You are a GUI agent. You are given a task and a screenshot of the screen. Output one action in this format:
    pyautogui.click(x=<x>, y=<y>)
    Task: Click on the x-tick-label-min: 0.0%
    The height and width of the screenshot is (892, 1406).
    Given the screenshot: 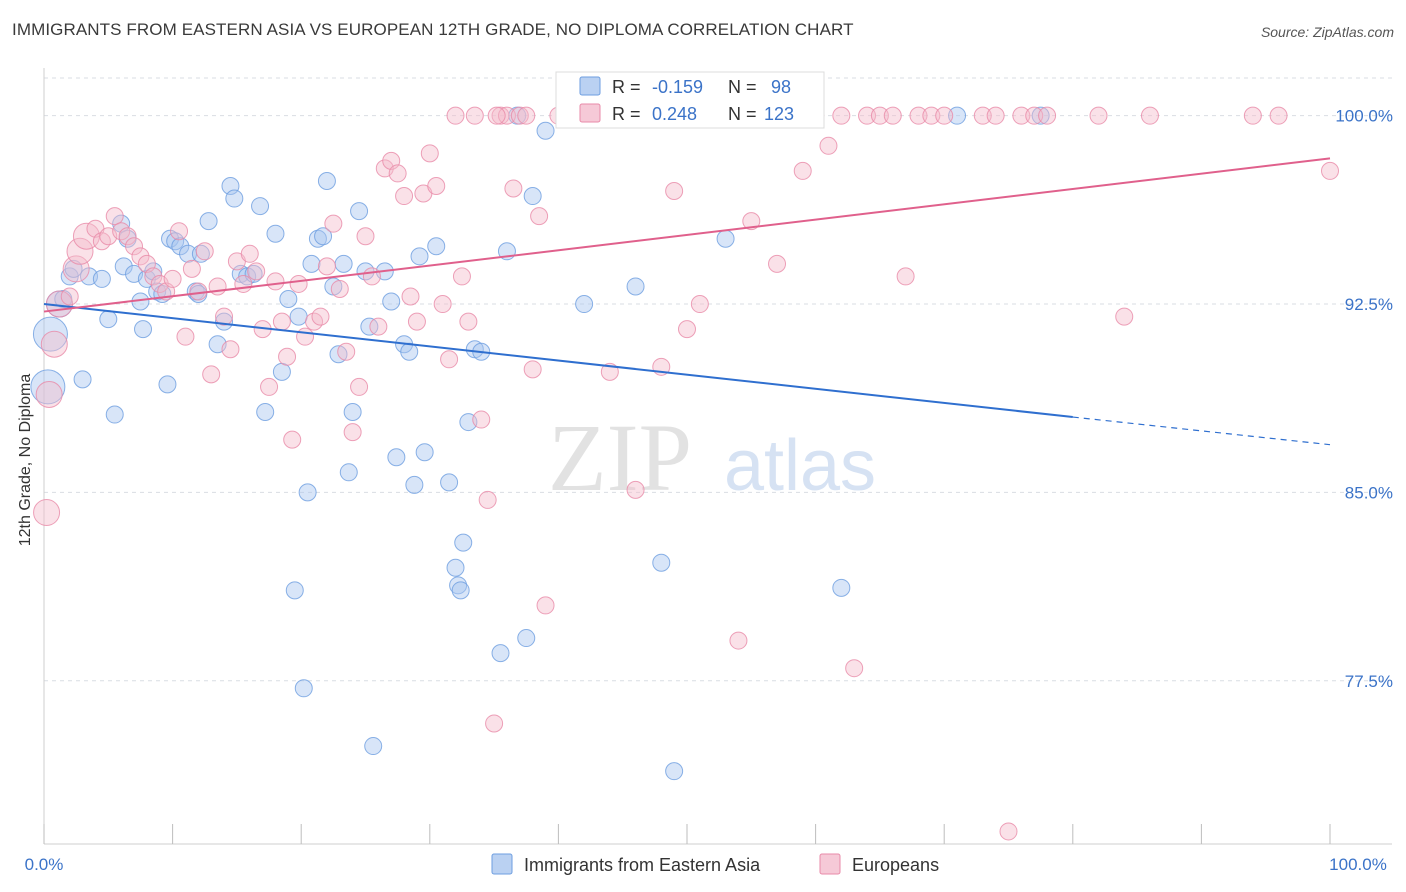 What is the action you would take?
    pyautogui.click(x=44, y=864)
    